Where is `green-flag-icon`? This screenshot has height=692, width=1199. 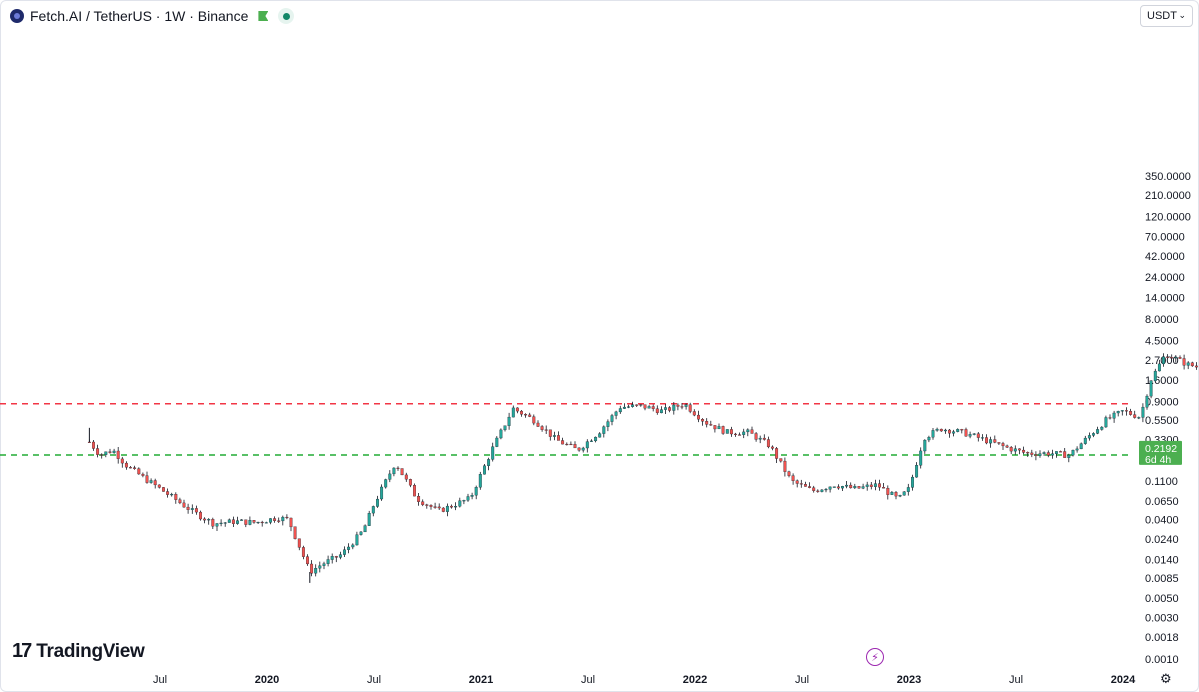 green-flag-icon is located at coordinates (263, 16).